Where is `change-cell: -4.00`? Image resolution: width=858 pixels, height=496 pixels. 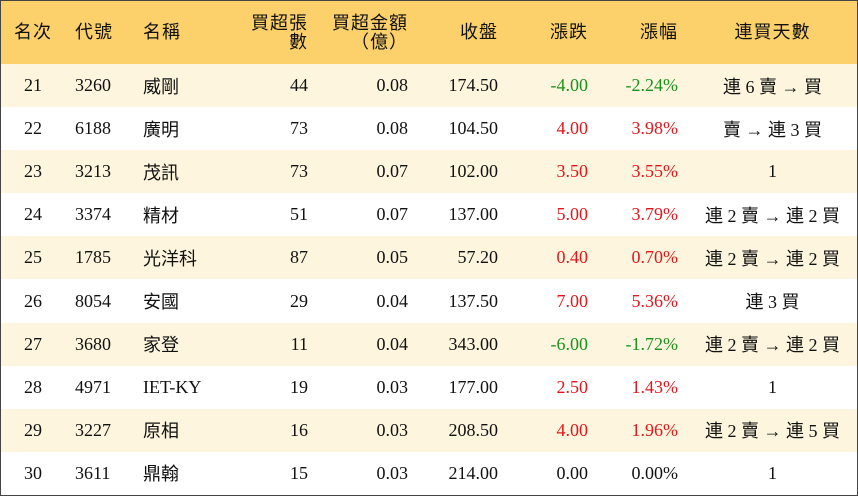 change-cell: -4.00 is located at coordinates (553, 86).